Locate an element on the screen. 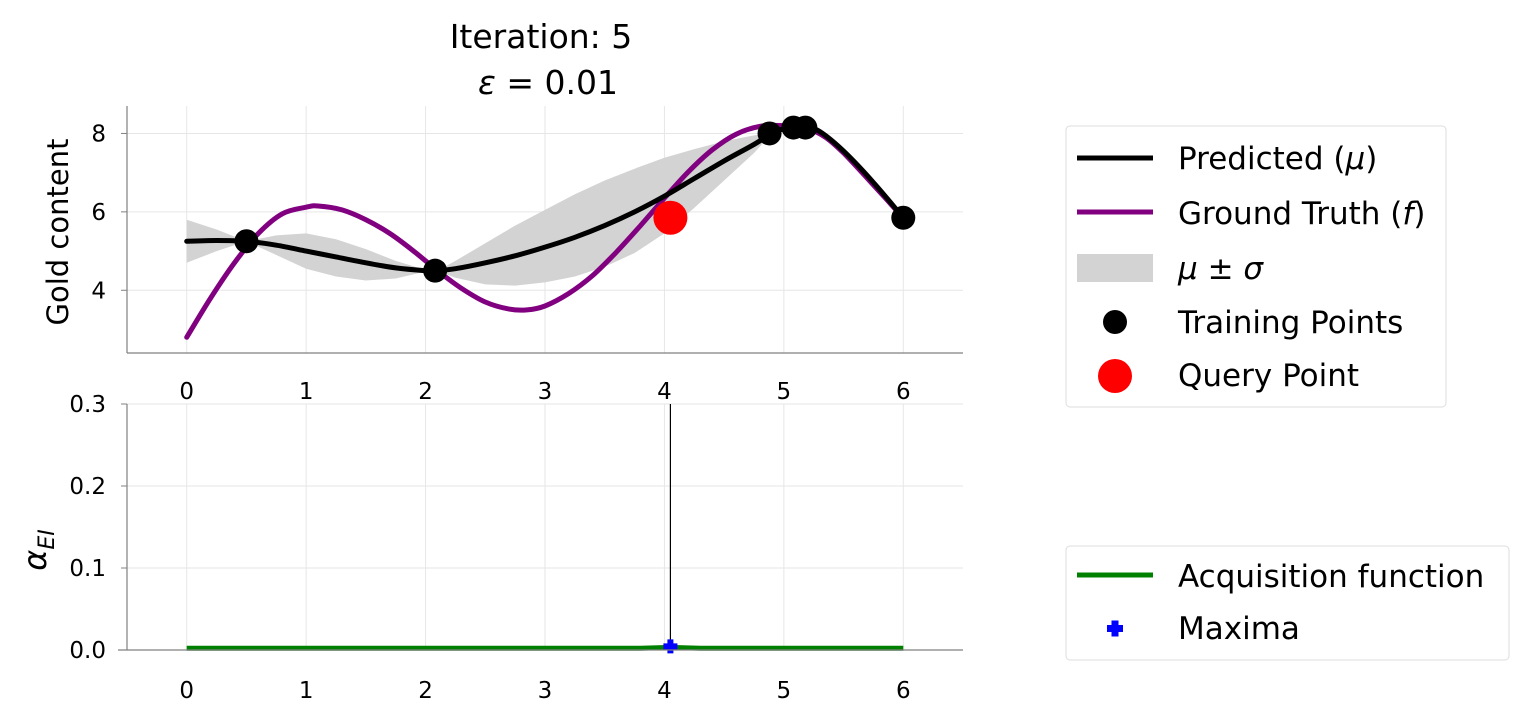 The height and width of the screenshot is (721, 1528). legend-band-swatch is located at coordinates (1115, 268).